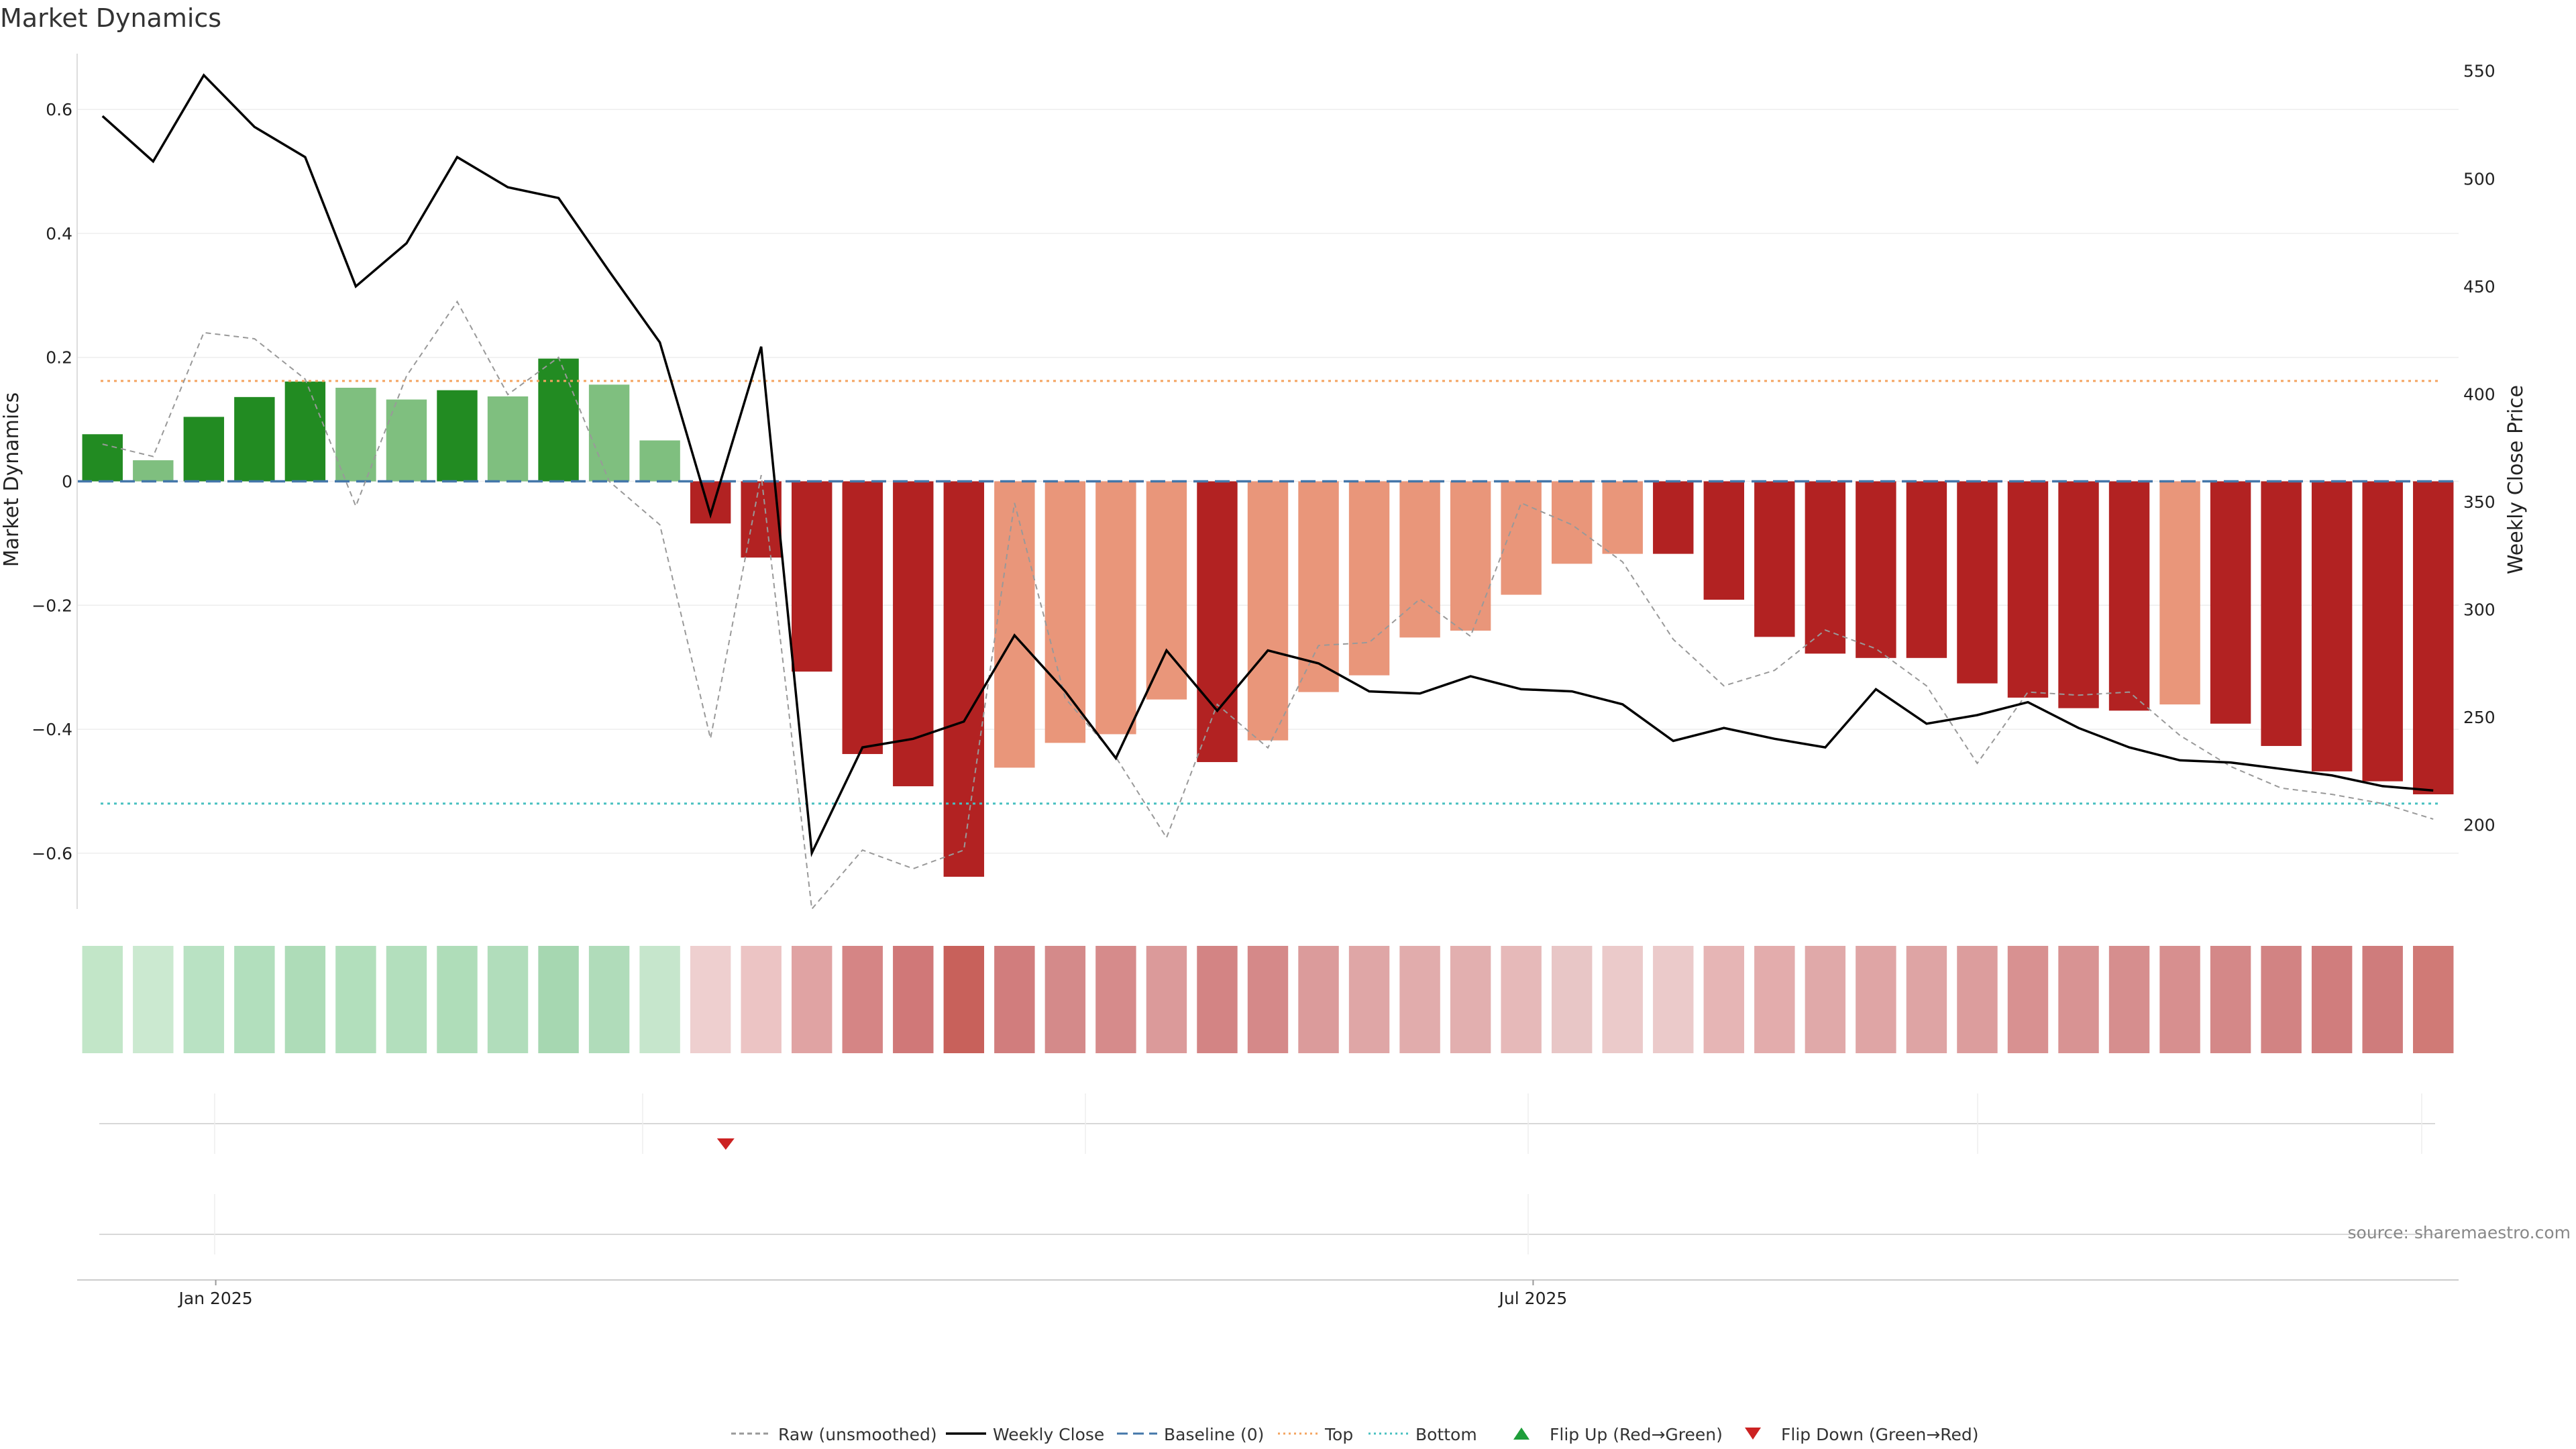 Image resolution: width=2576 pixels, height=1449 pixels. I want to click on heat-strip, so click(1268, 999).